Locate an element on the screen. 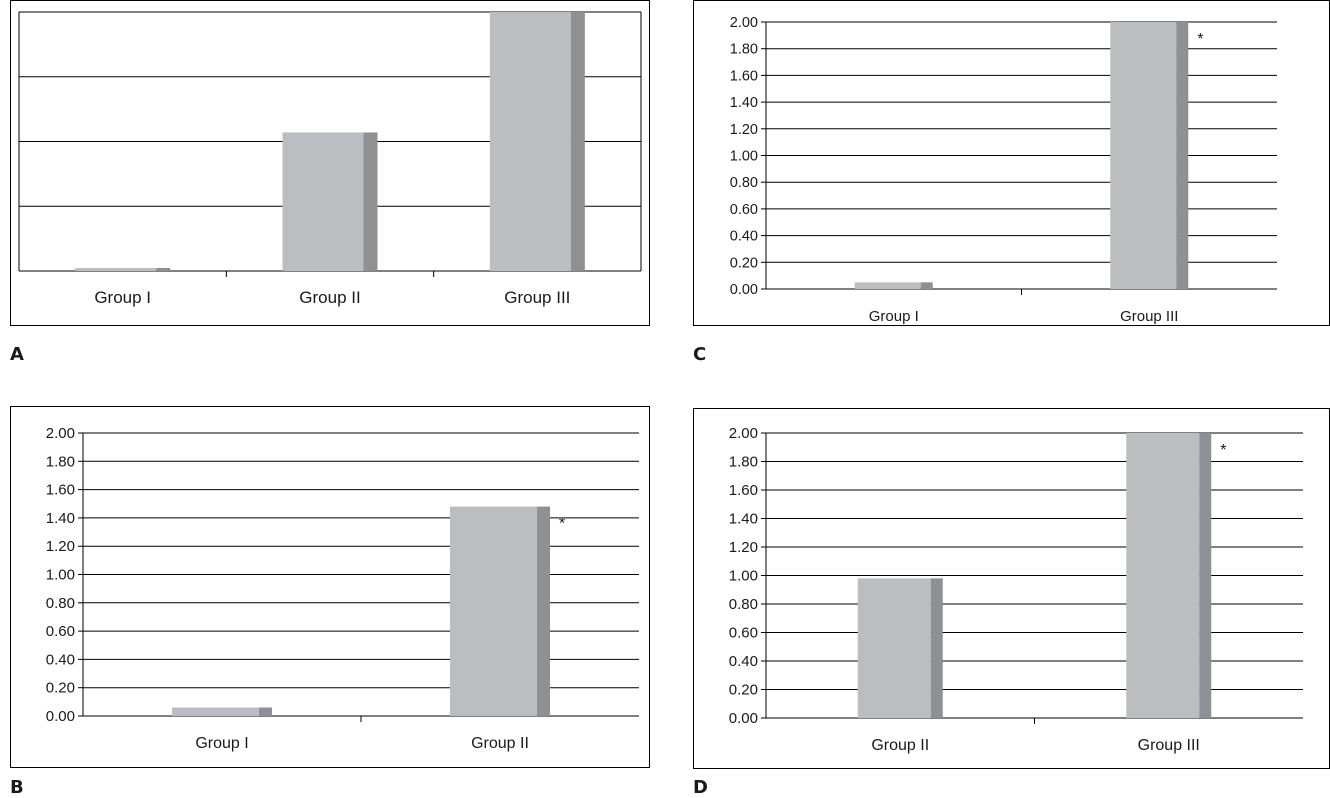 This screenshot has height=798, width=1330. category-label-b-1: Group II is located at coordinates (500, 743).